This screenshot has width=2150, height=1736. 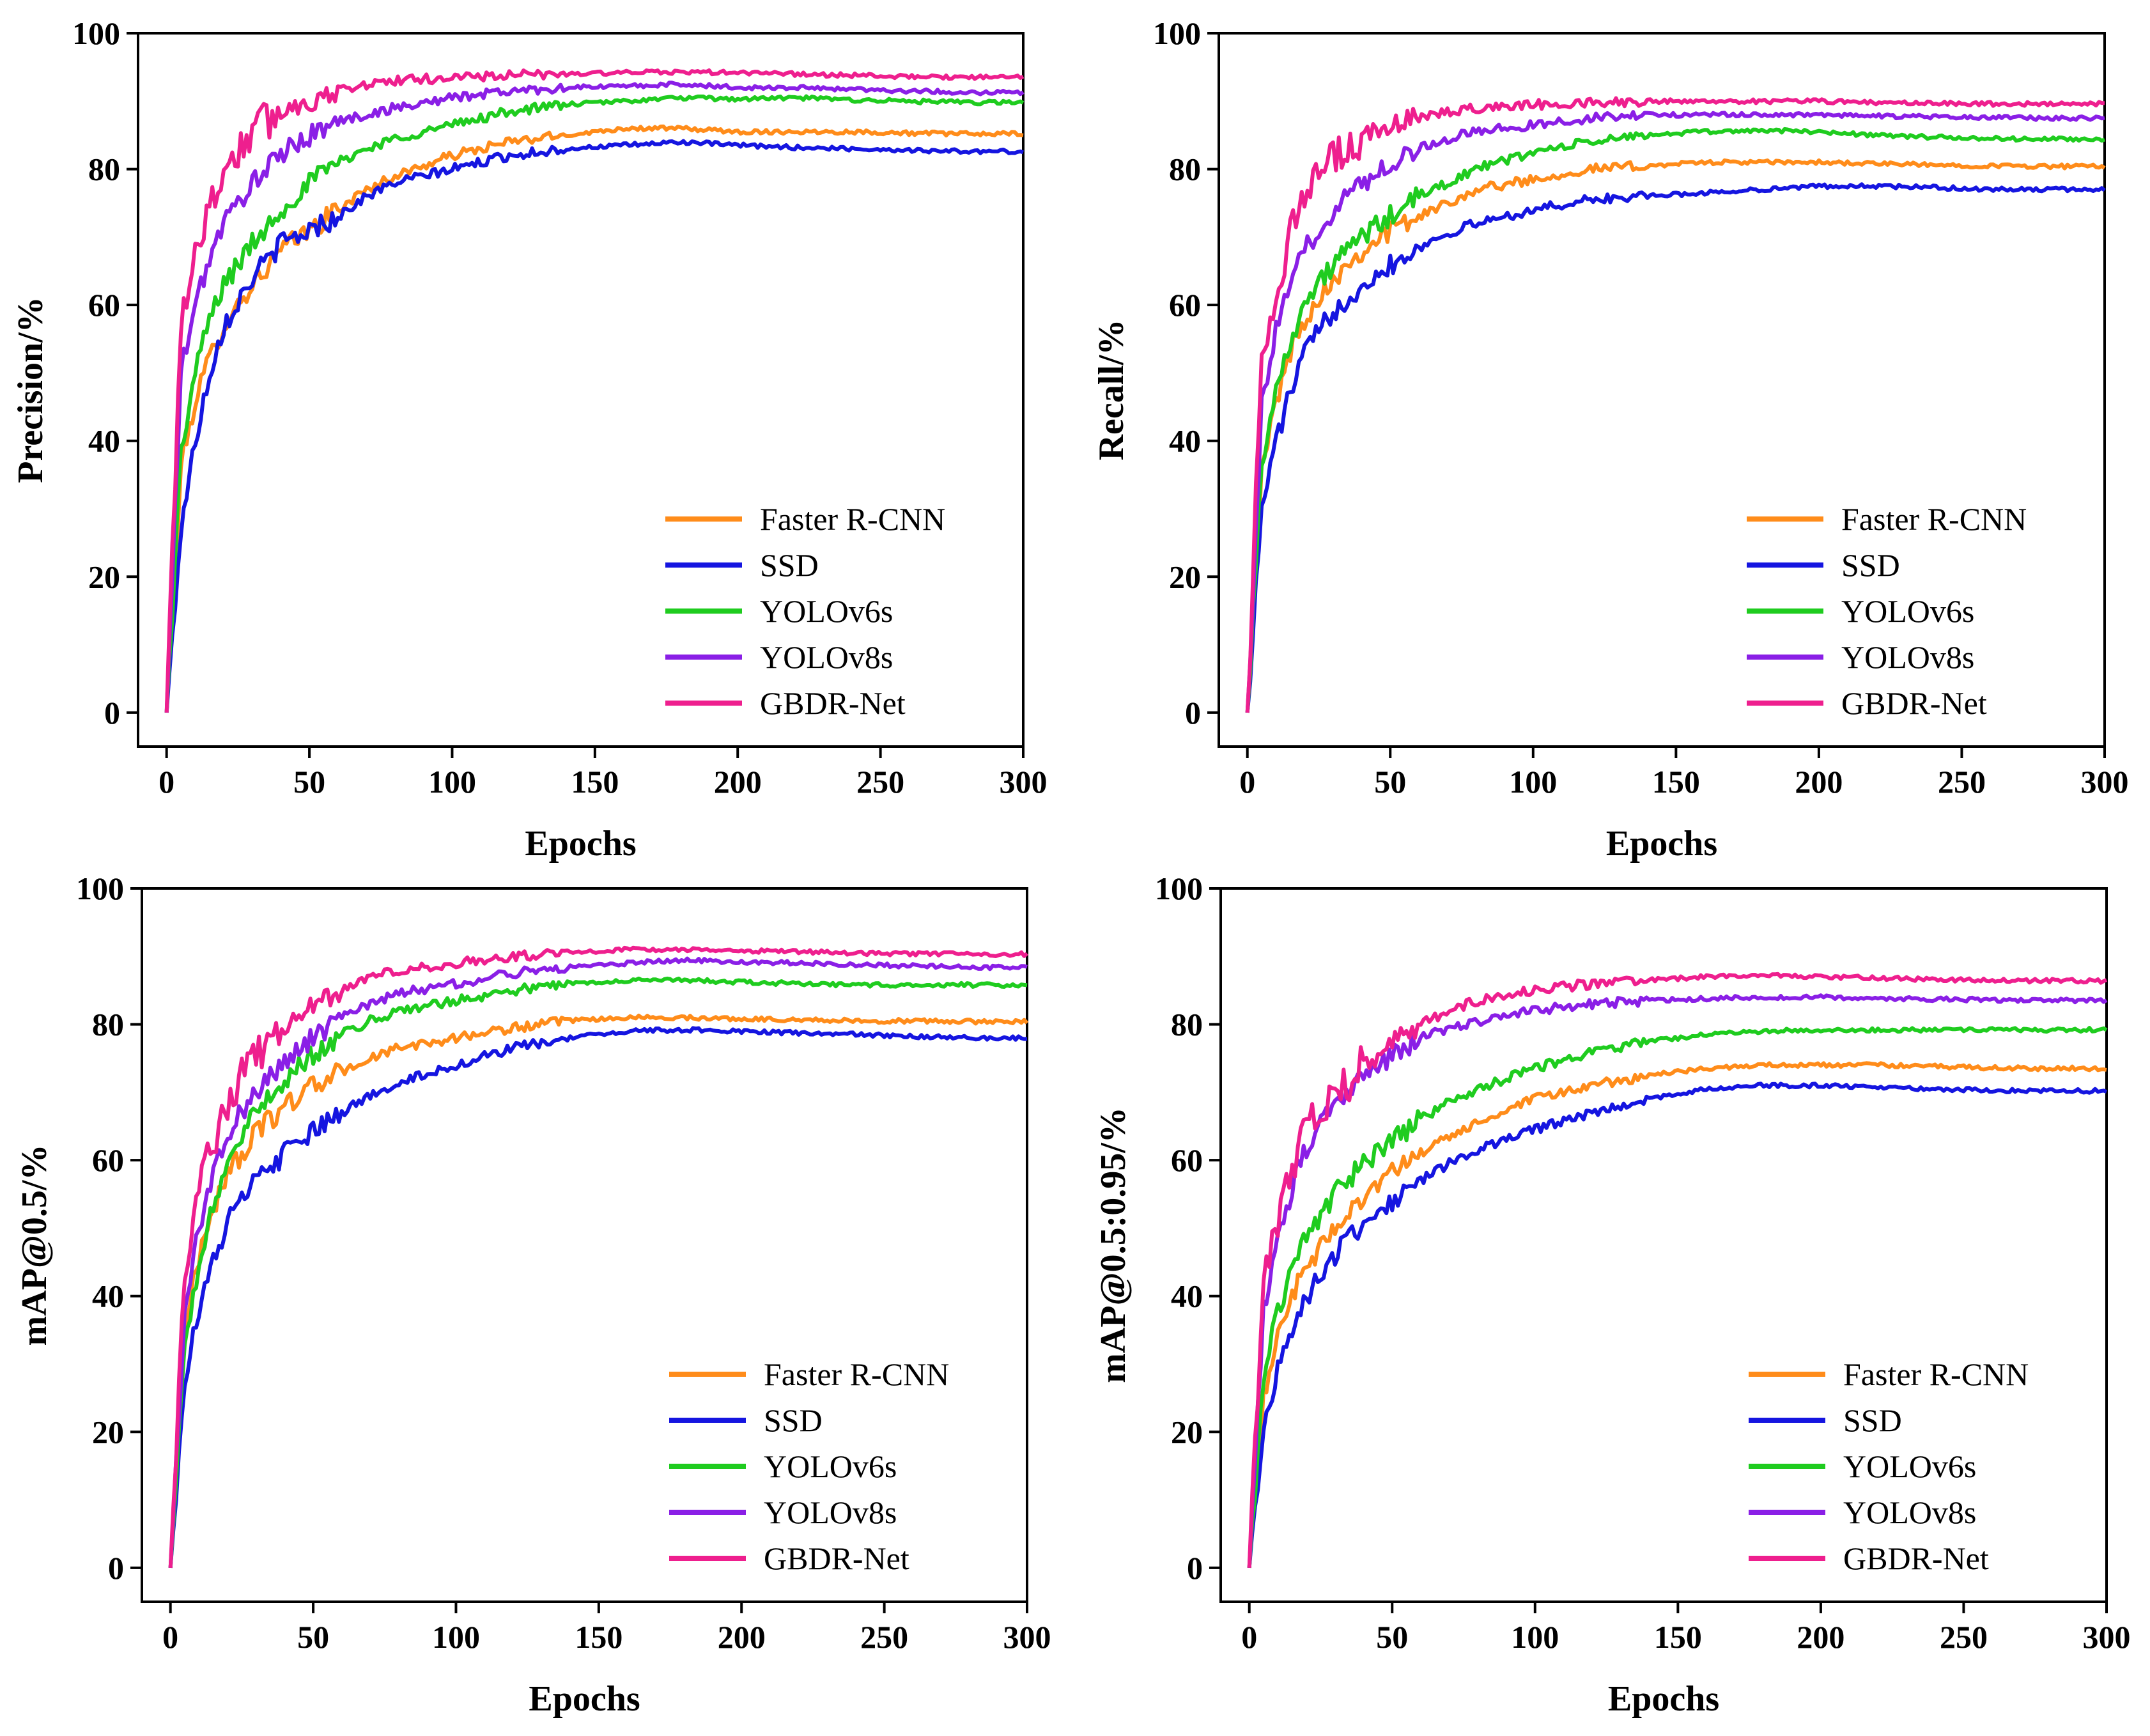 What do you see at coordinates (30, 390) in the screenshot?
I see `y-axis-label: Precision/%` at bounding box center [30, 390].